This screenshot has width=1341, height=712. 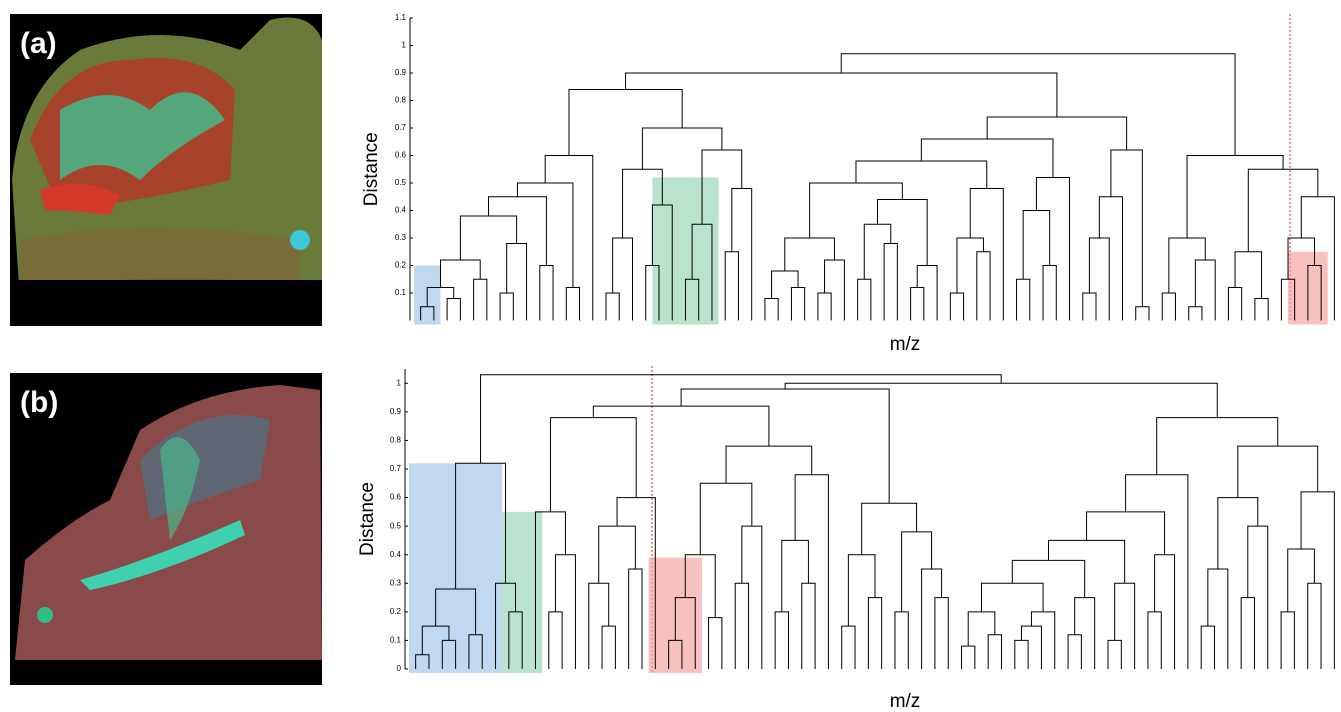 I want to click on y-tick-label: 0.4, so click(x=396, y=554).